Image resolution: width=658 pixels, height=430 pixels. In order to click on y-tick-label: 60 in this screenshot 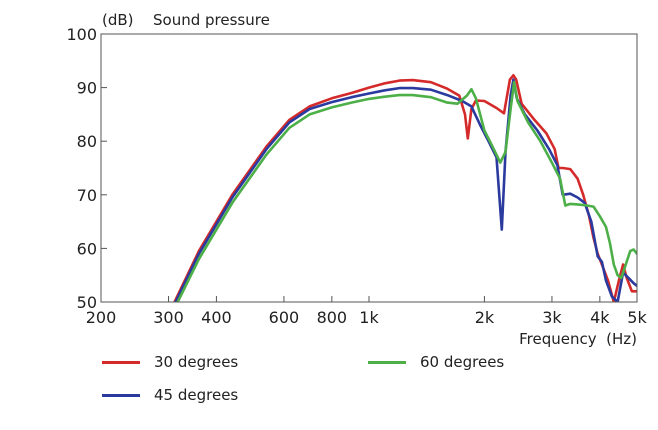, I will do `click(87, 248)`.